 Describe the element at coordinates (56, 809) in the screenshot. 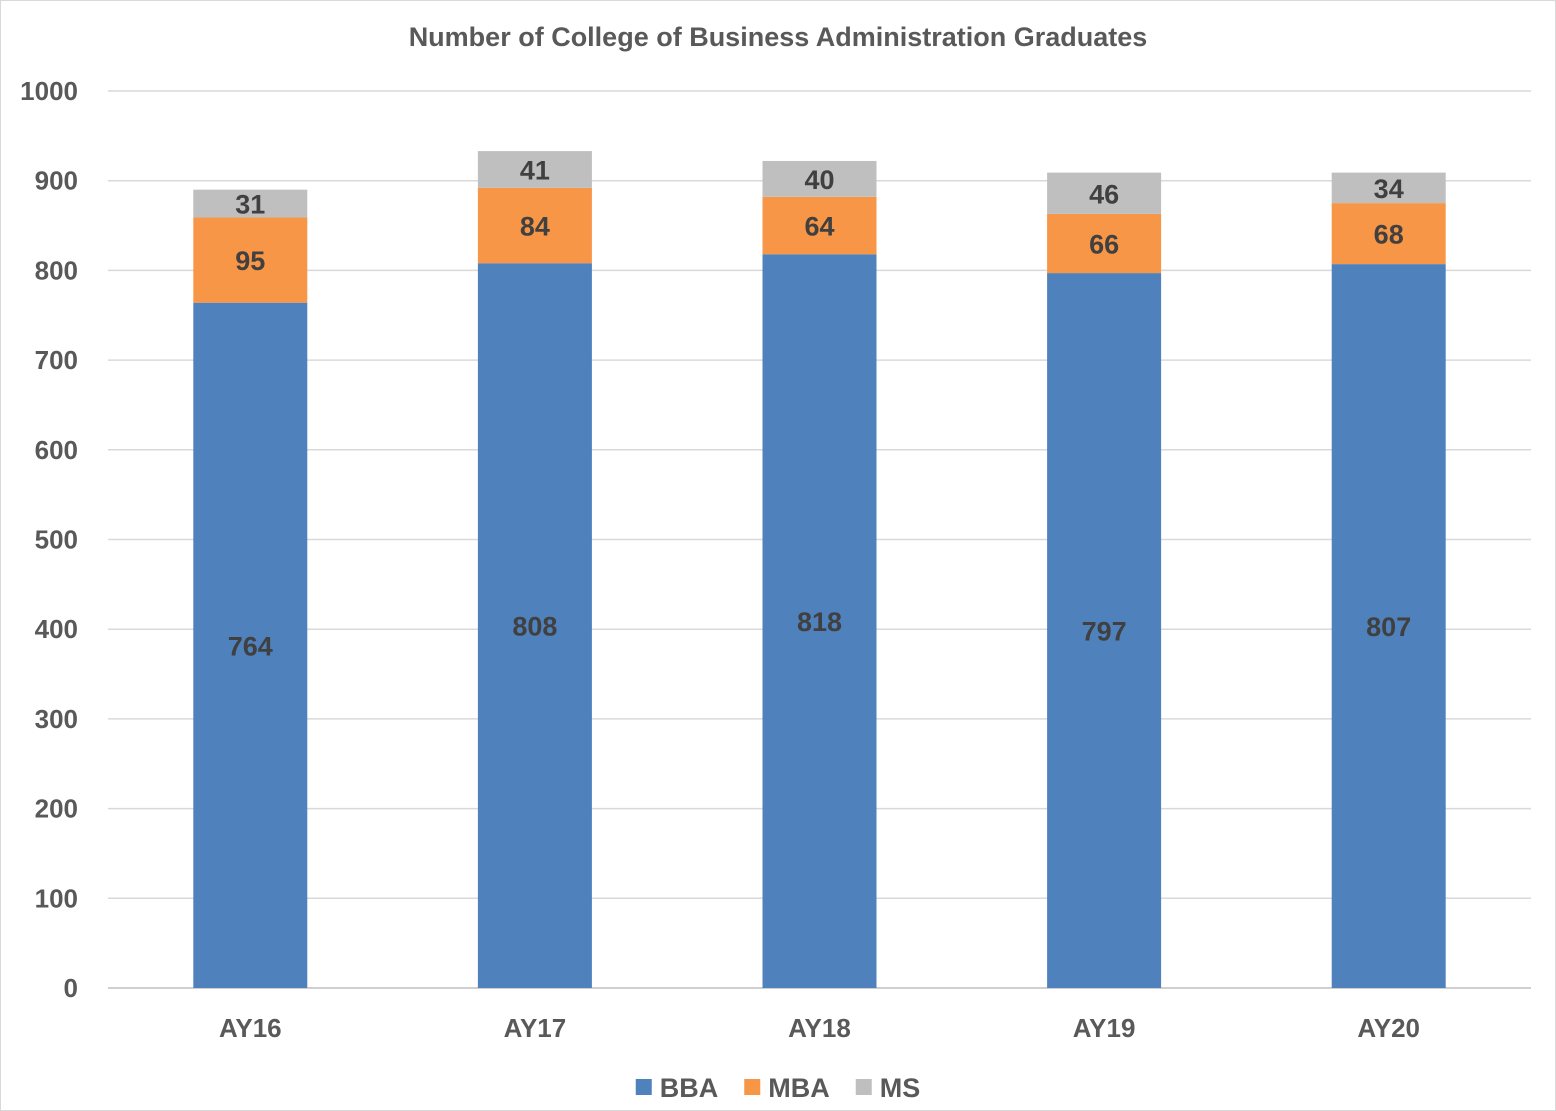

I see `y-tick-label: 200` at that location.